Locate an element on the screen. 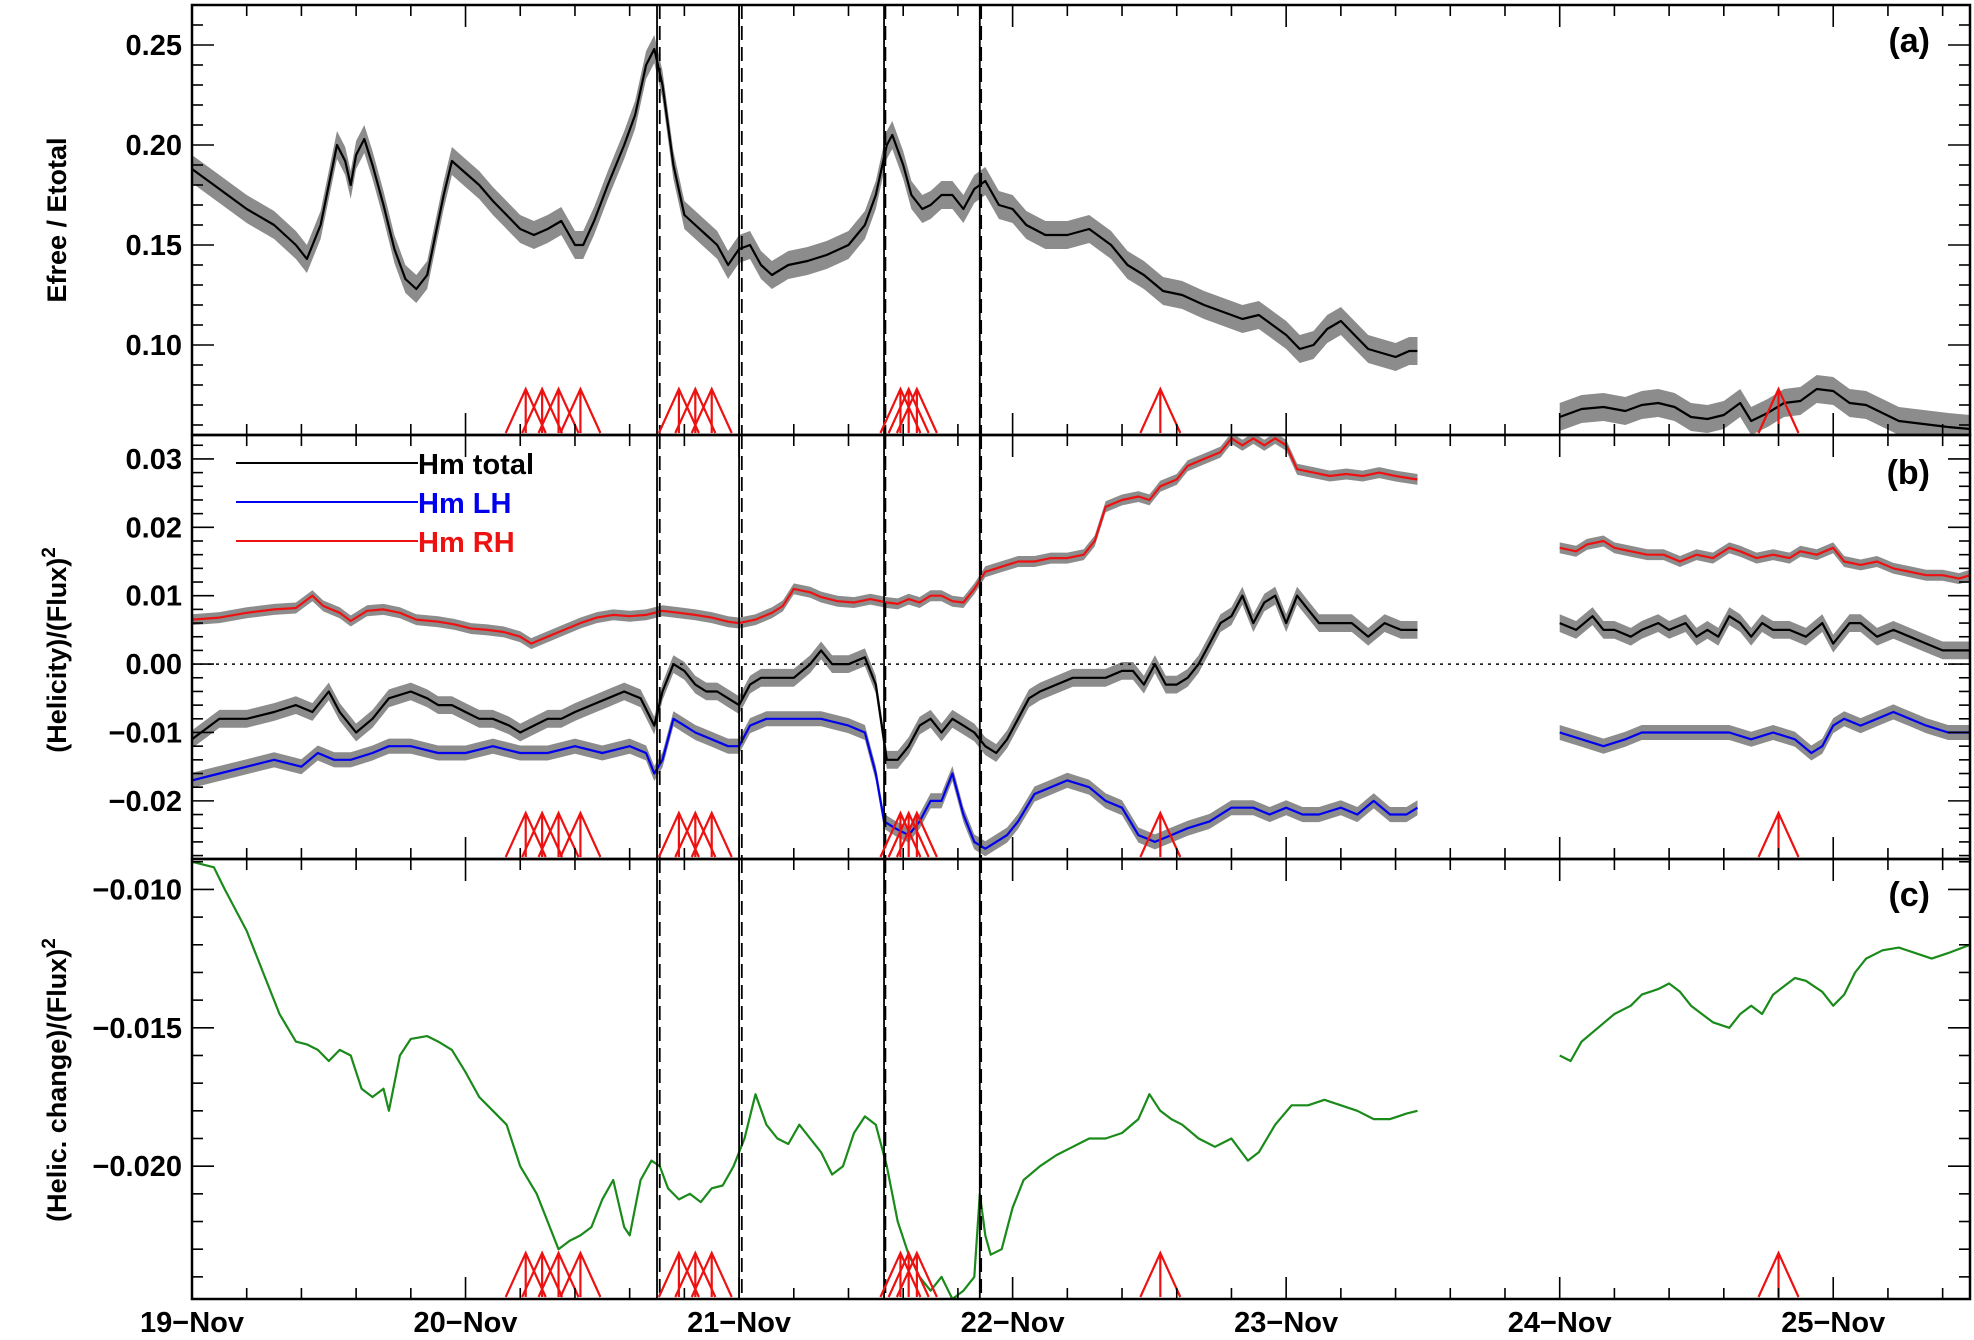 The height and width of the screenshot is (1340, 1974). panel-b-tick-labels: −0.02 −0.01 0.00 0.01 0.02 0.03 is located at coordinates (145, 631).